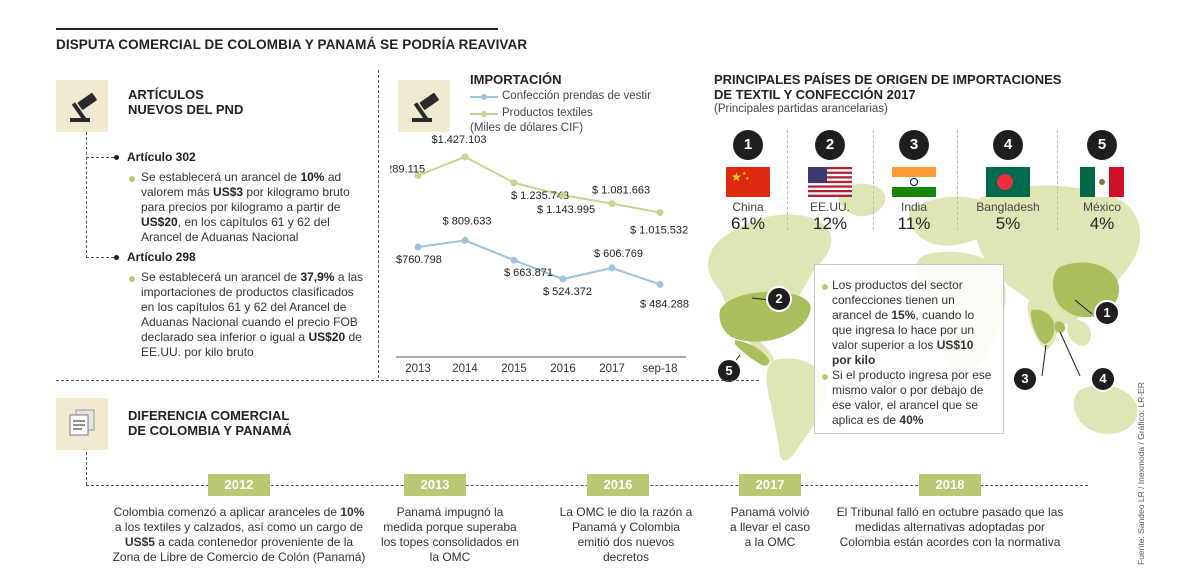 The width and height of the screenshot is (1200, 584). What do you see at coordinates (419, 260) in the screenshot?
I see `data-label: $760.798` at bounding box center [419, 260].